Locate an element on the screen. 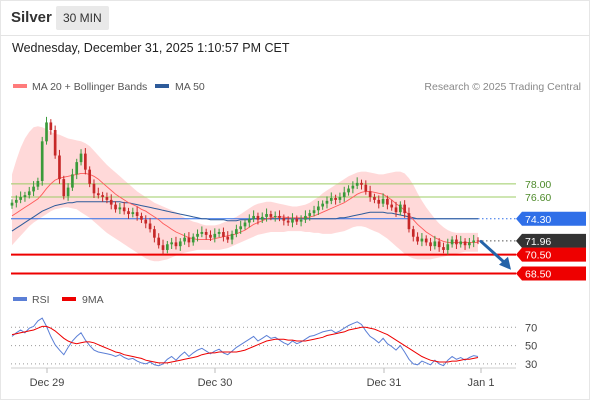 The width and height of the screenshot is (590, 400). level-tag-pivot is located at coordinates (551, 218).